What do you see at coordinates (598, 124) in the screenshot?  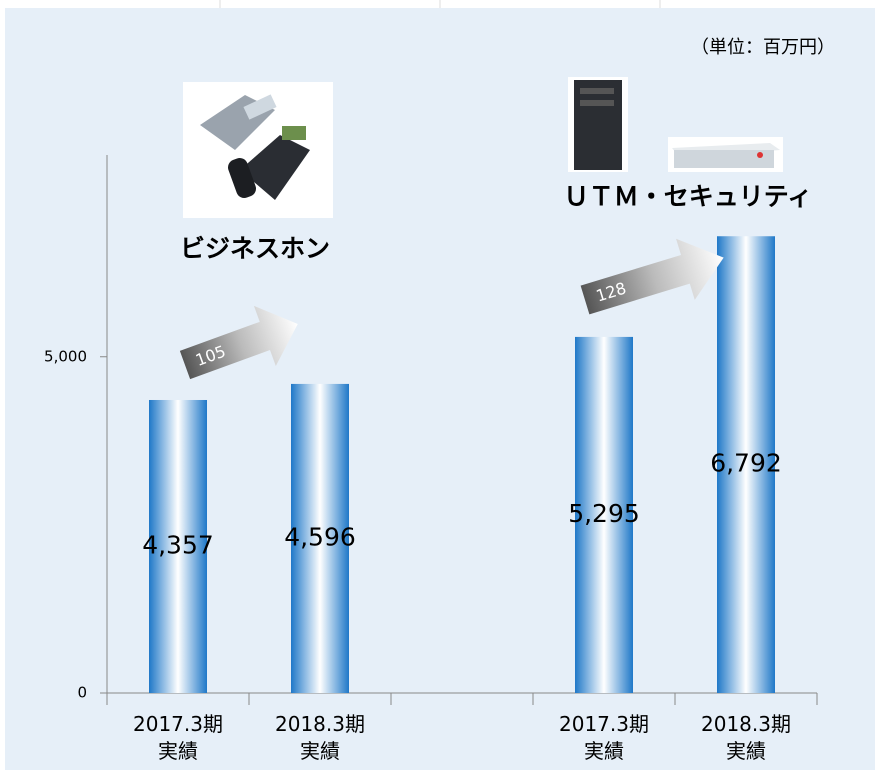 I see `pc-image` at bounding box center [598, 124].